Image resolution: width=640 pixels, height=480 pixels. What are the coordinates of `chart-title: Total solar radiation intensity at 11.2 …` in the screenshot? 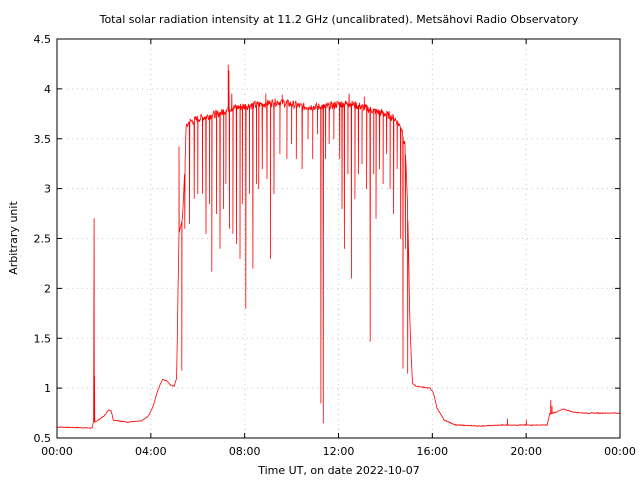 It's located at (339, 19).